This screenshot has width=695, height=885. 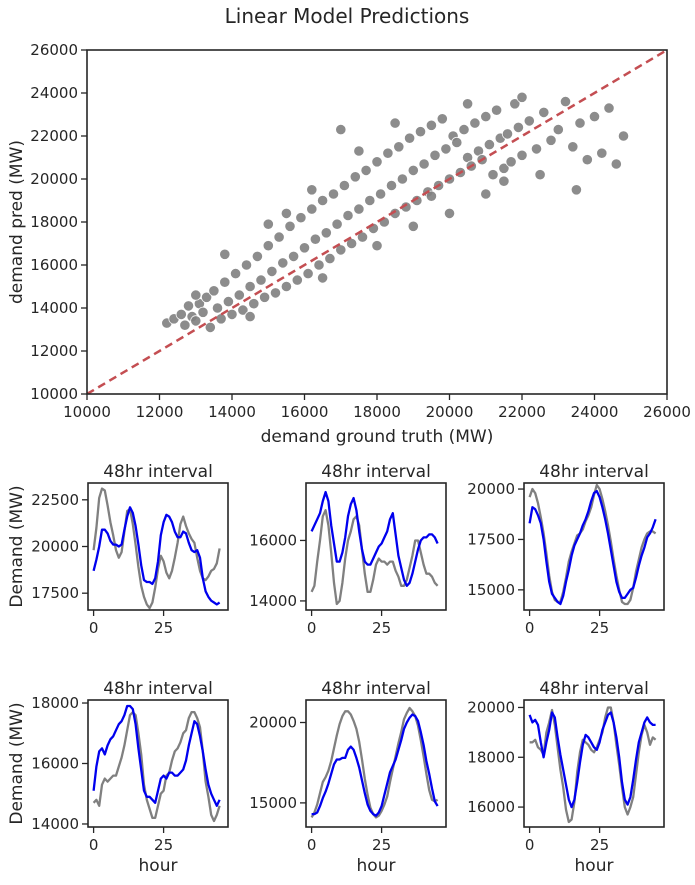 What do you see at coordinates (55, 824) in the screenshot?
I see `y-tick-label: 14000` at bounding box center [55, 824].